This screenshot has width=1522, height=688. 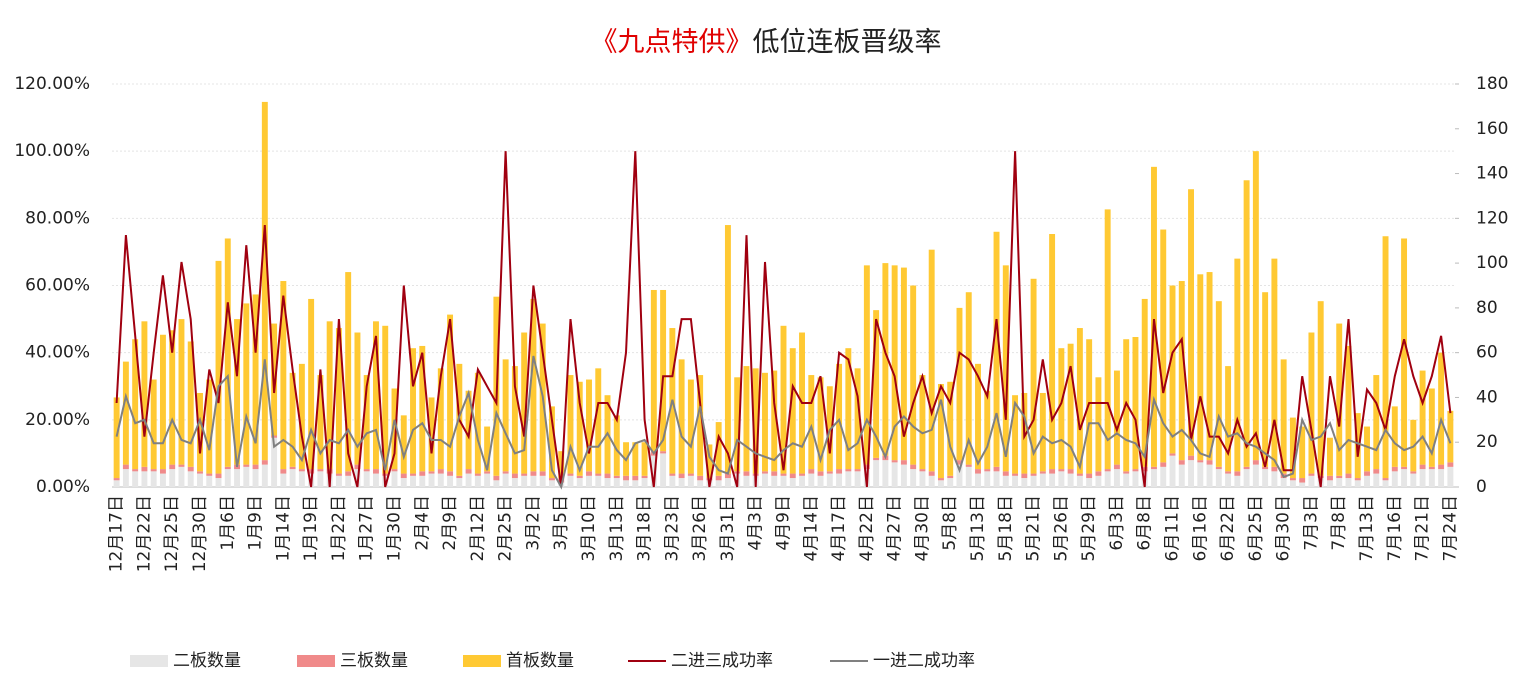 What do you see at coordinates (1492, 218) in the screenshot?
I see `y2-tick-label: 120` at bounding box center [1492, 218].